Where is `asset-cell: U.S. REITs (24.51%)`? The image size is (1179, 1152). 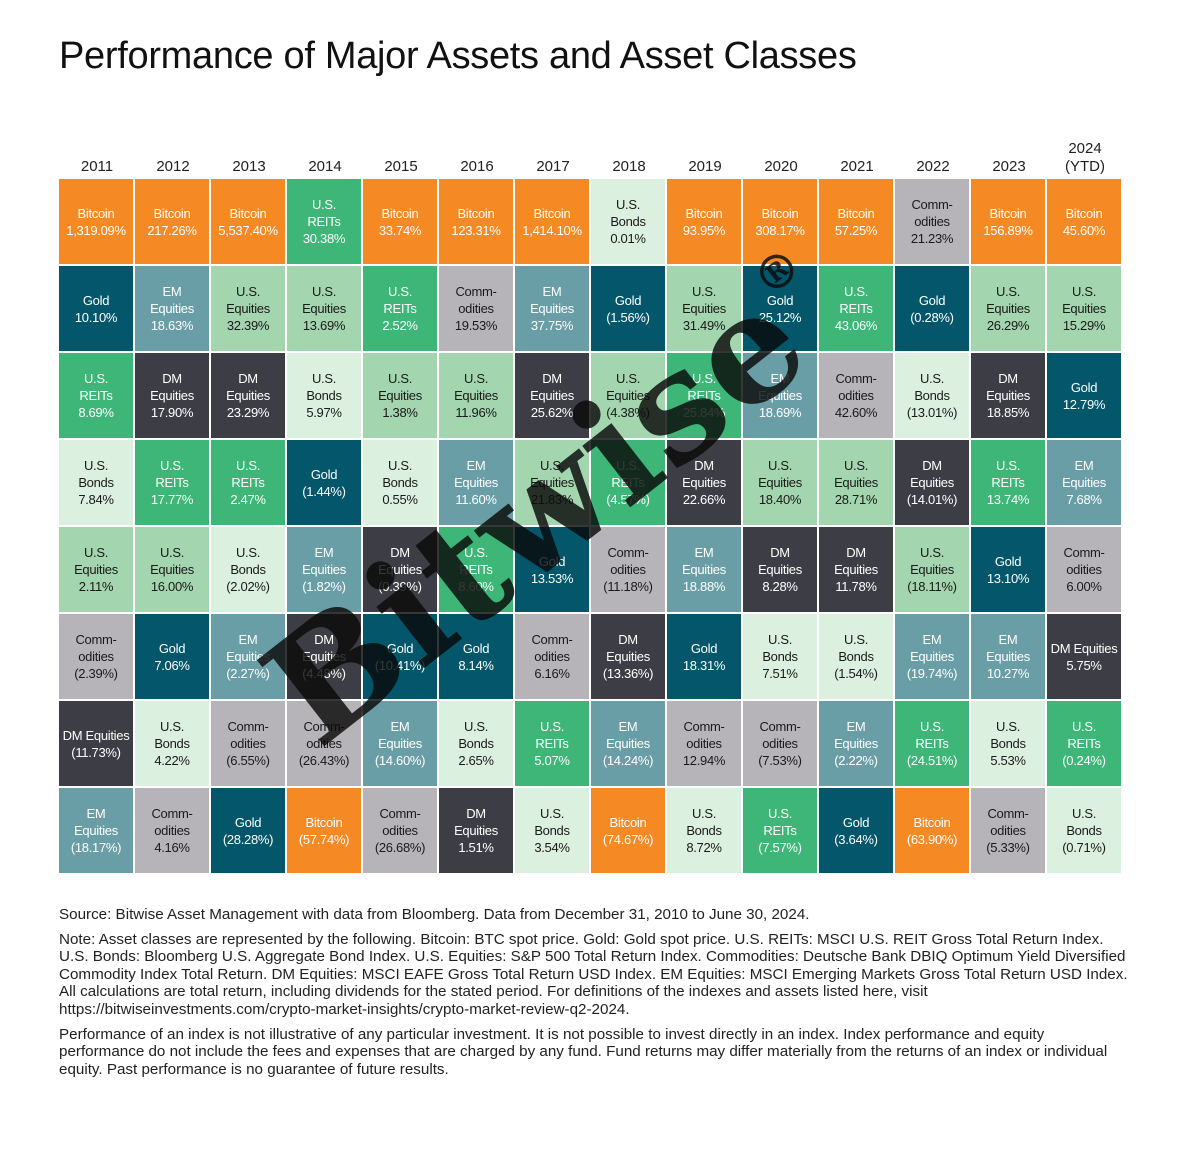
asset-cell: U.S. REITs (24.51%) is located at coordinates (932, 743).